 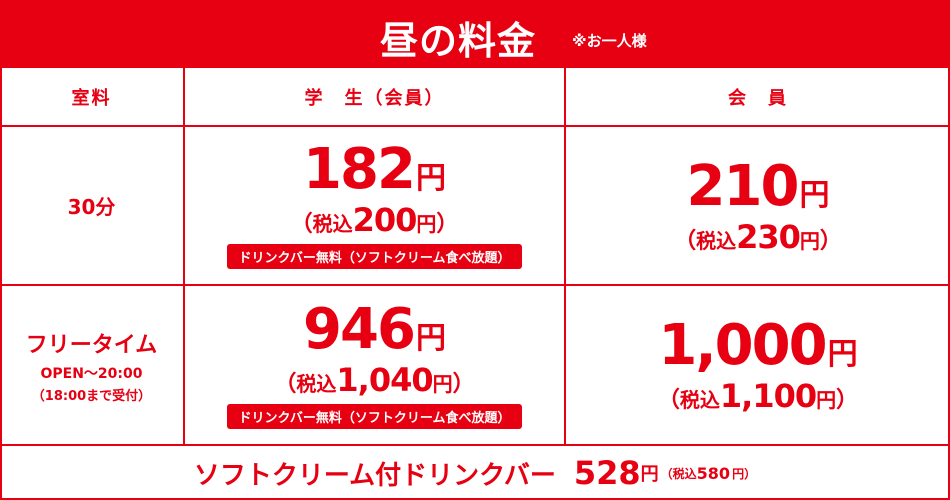 I want to click on footer-tax-yen: 円）, so click(x=744, y=473).